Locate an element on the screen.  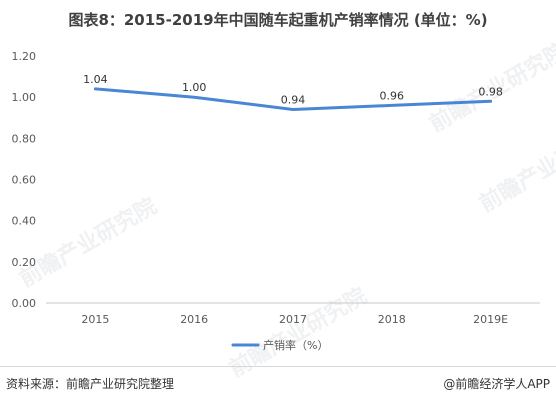
brand-credit: @前瞻经济学人APP is located at coordinates (496, 384).